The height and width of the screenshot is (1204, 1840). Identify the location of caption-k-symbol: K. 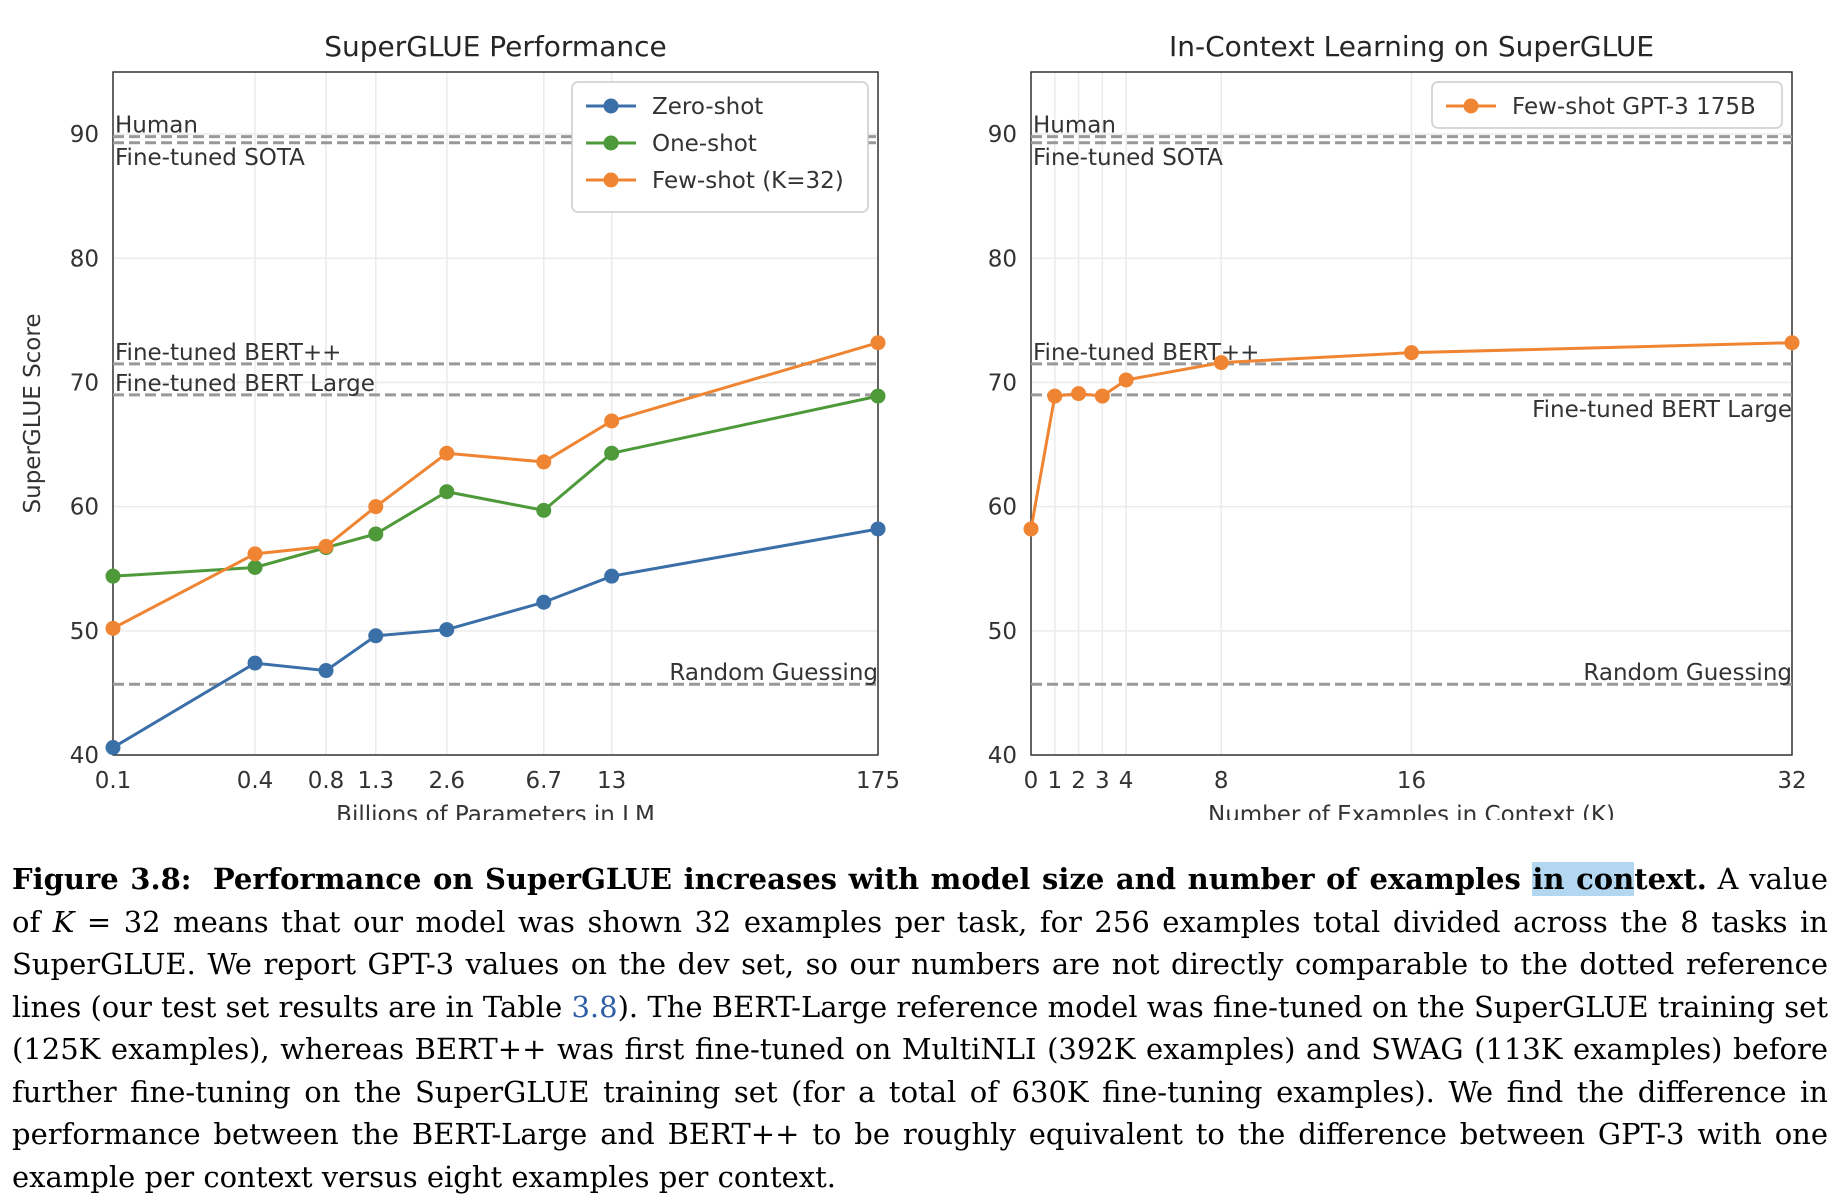
(63, 921).